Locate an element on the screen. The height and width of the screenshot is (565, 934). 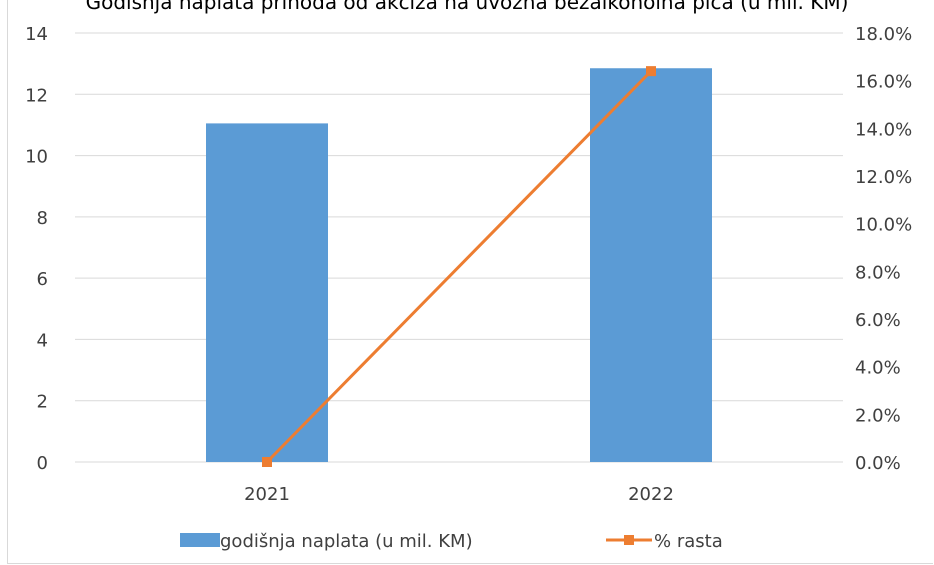
left-tick-label: 8 is located at coordinates (42, 218).